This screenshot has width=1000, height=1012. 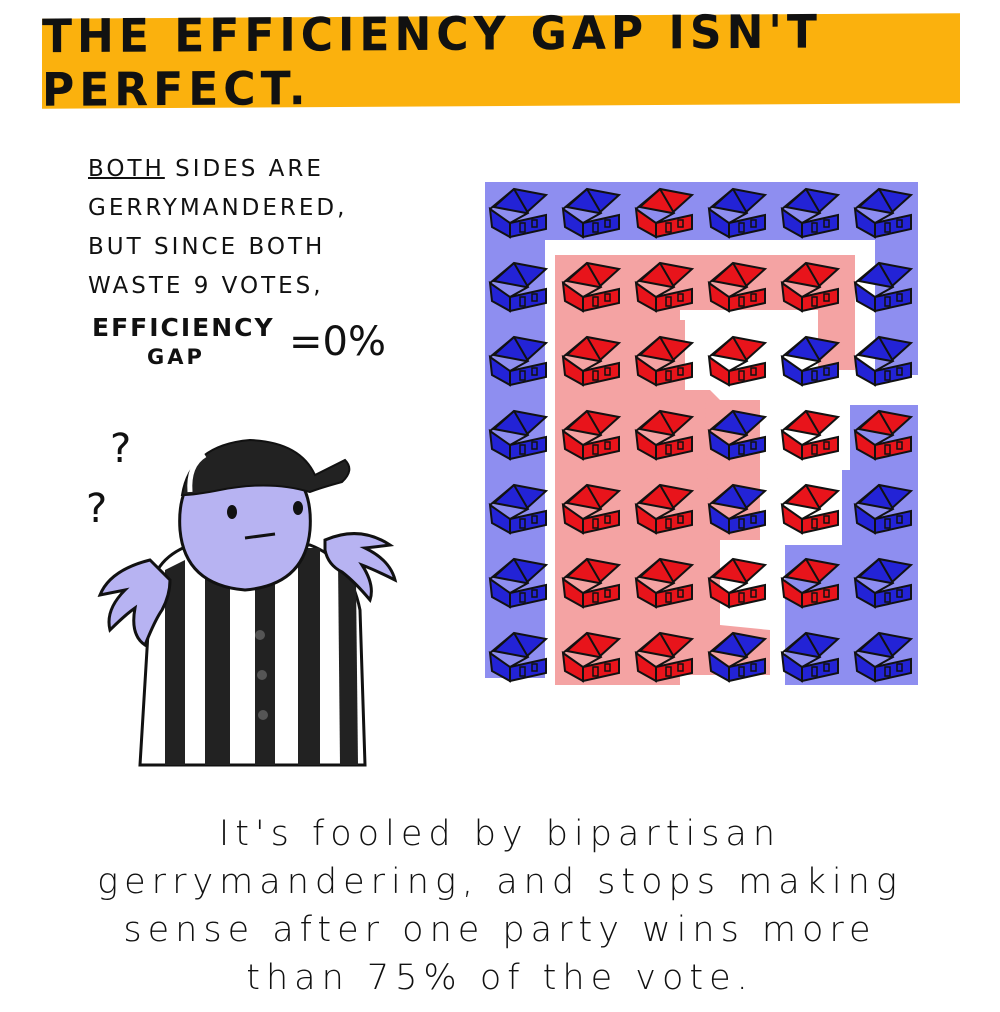 I want to click on caption-line-2: gerrymandering, and stops making, so click(x=500, y=882).